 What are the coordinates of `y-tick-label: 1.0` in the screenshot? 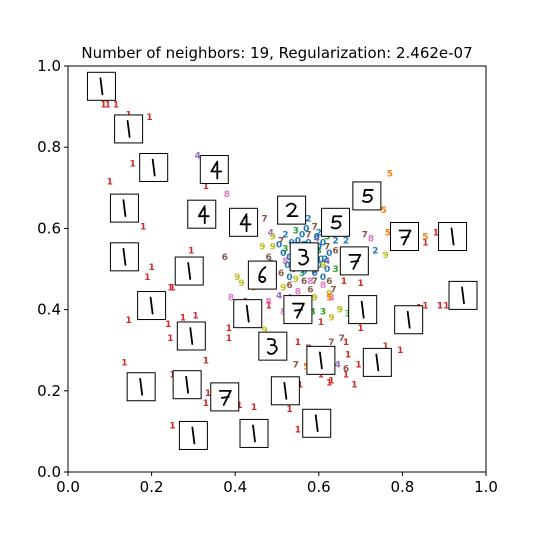 It's located at (49, 66).